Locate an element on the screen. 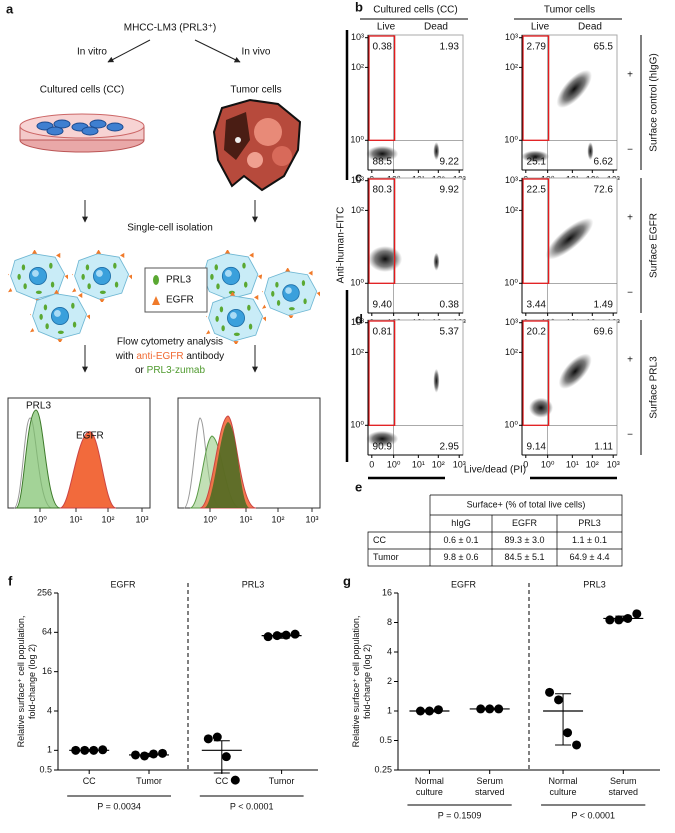 The height and width of the screenshot is (833, 675). sign-label: − is located at coordinates (630, 293).